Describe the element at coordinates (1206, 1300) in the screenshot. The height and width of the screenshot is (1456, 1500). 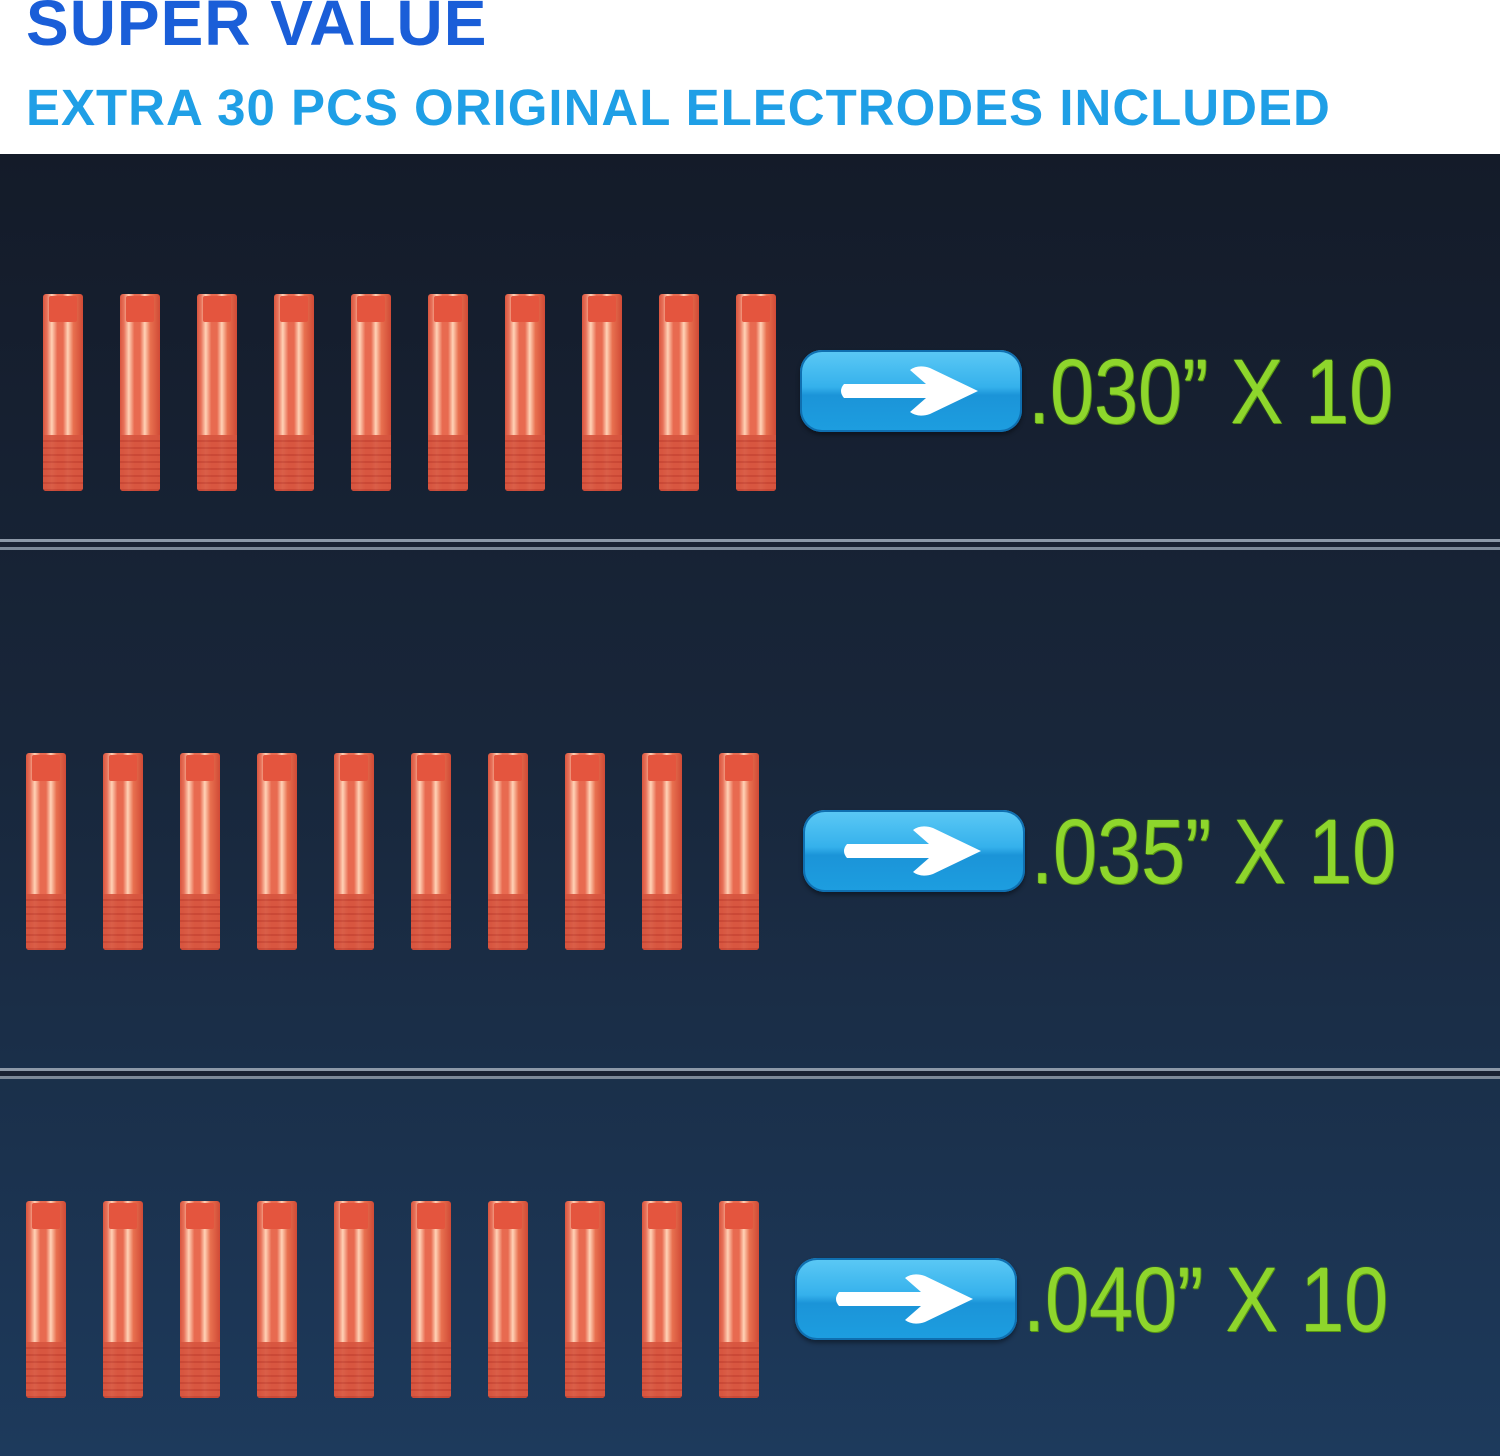
I see `size-label: .040” X 10` at that location.